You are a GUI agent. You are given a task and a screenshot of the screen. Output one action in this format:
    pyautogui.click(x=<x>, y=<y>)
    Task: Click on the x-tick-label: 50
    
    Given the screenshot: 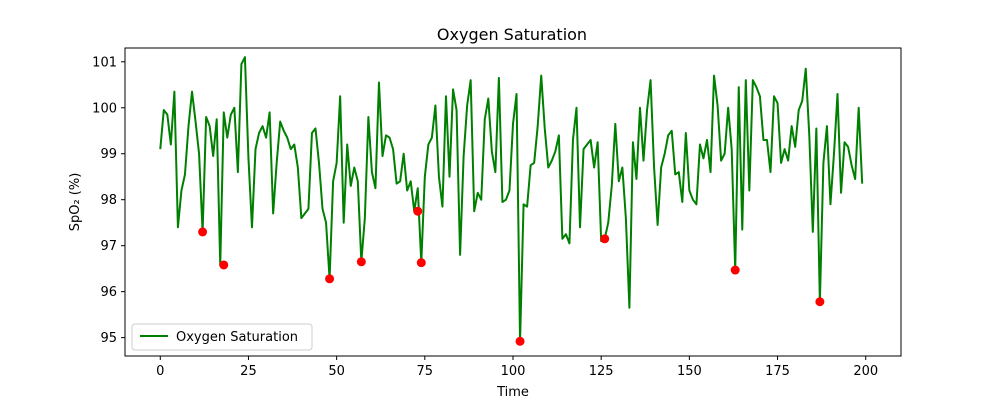 What is the action you would take?
    pyautogui.click(x=336, y=371)
    